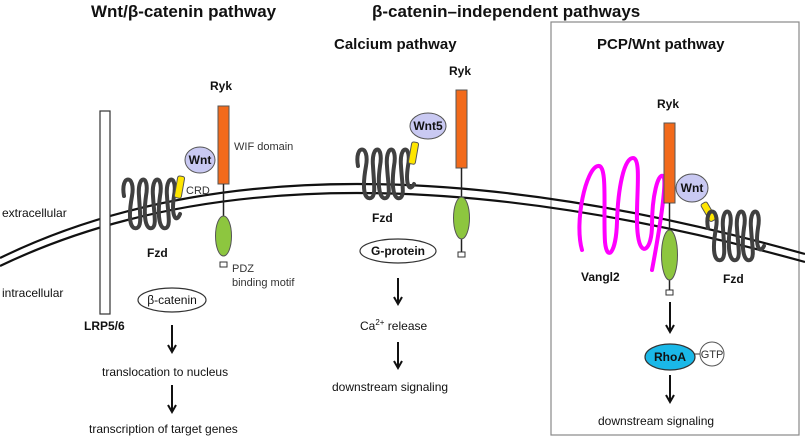 This screenshot has height=439, width=805. I want to click on lrp-receptor, so click(105, 212).